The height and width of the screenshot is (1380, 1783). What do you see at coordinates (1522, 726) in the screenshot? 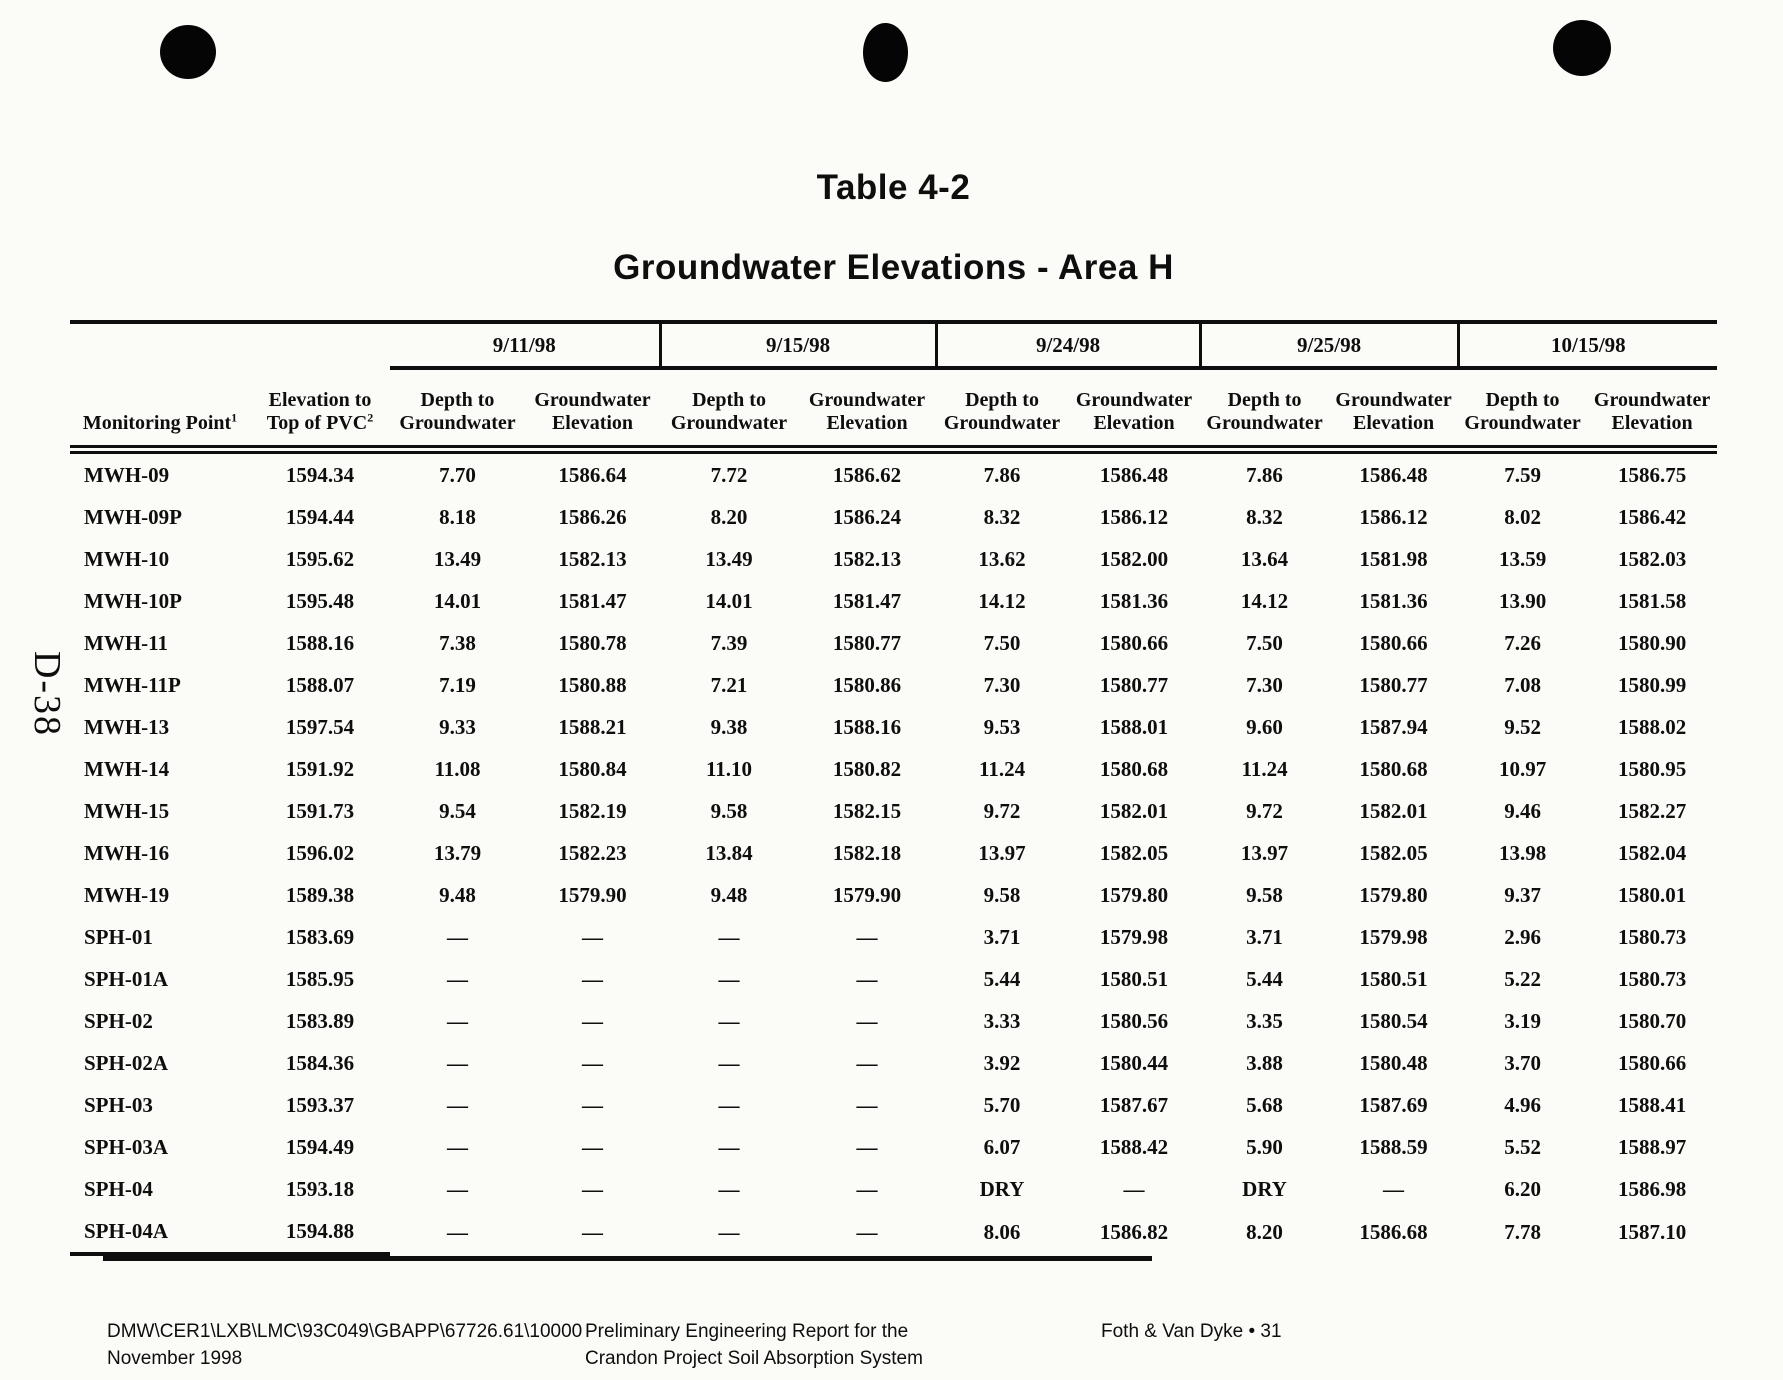
I see `cell-depth-5: 9.52` at bounding box center [1522, 726].